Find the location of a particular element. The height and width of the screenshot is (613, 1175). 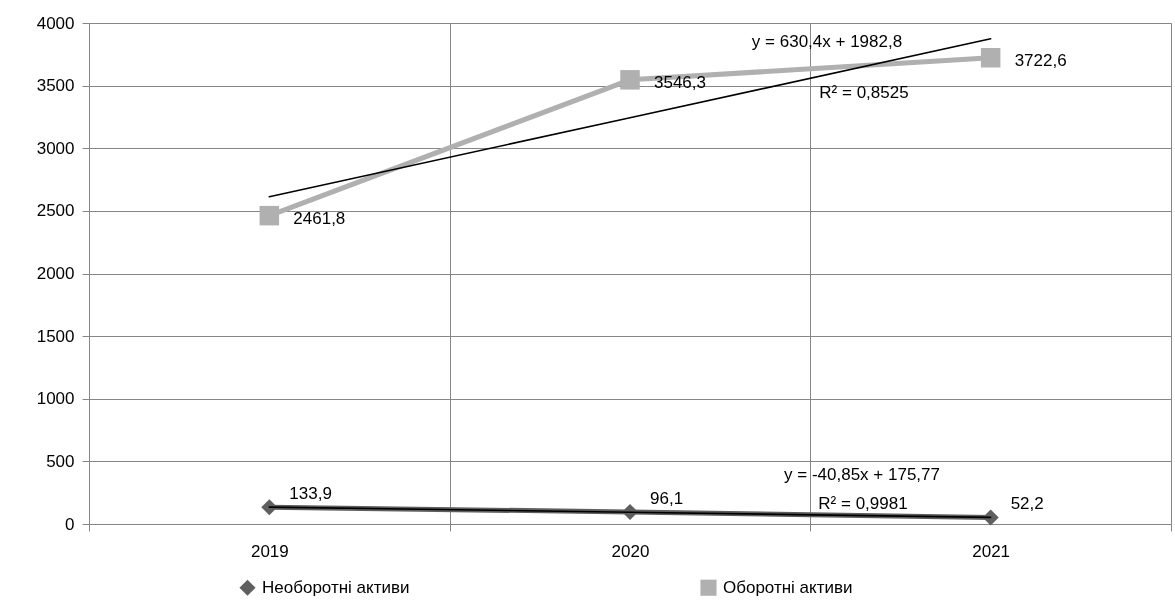

x-tick-label: 2021 is located at coordinates (991, 551).